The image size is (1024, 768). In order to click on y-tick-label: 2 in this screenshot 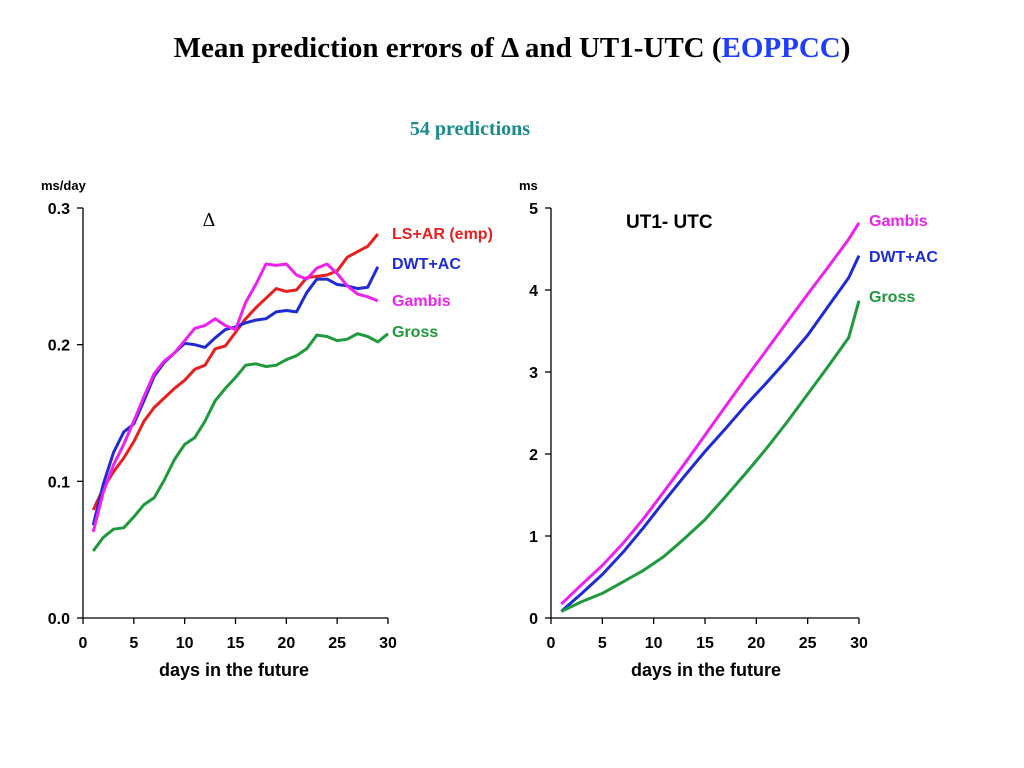, I will do `click(533, 455)`.